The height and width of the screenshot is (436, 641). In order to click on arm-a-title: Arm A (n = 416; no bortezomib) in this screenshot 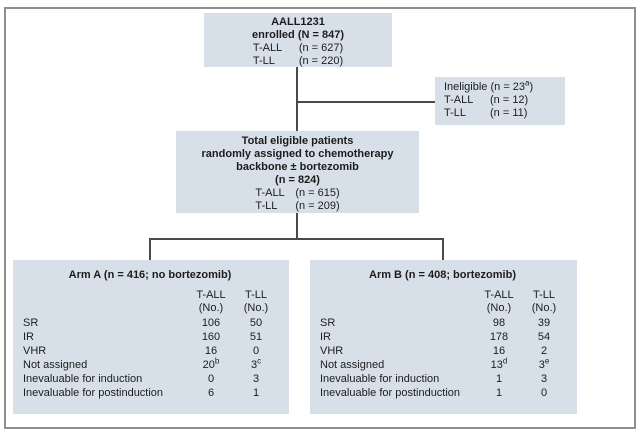, I will do `click(150, 275)`.